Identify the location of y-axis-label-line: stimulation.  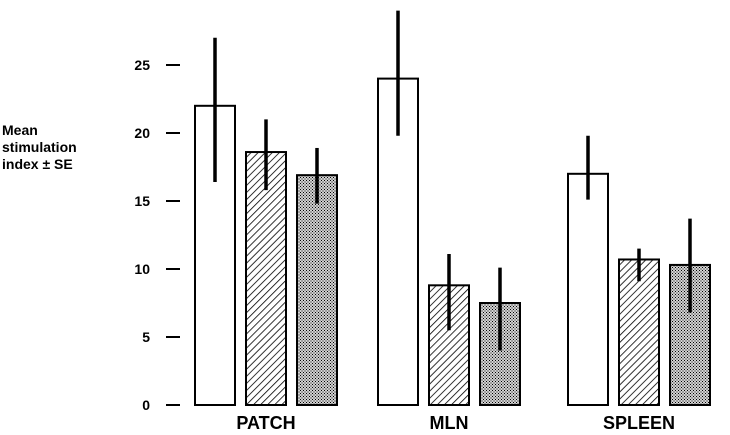
(39, 147).